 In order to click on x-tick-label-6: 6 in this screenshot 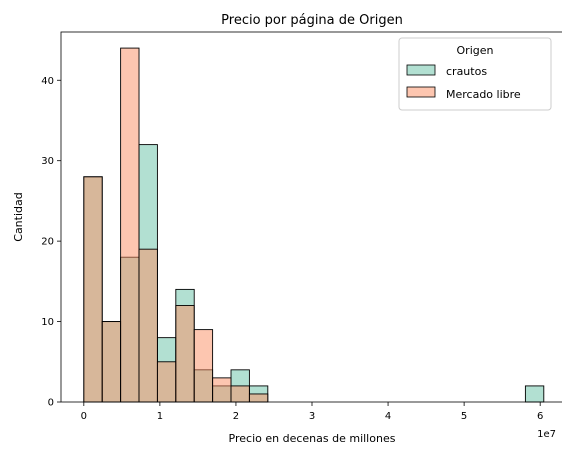, I will do `click(540, 416)`.